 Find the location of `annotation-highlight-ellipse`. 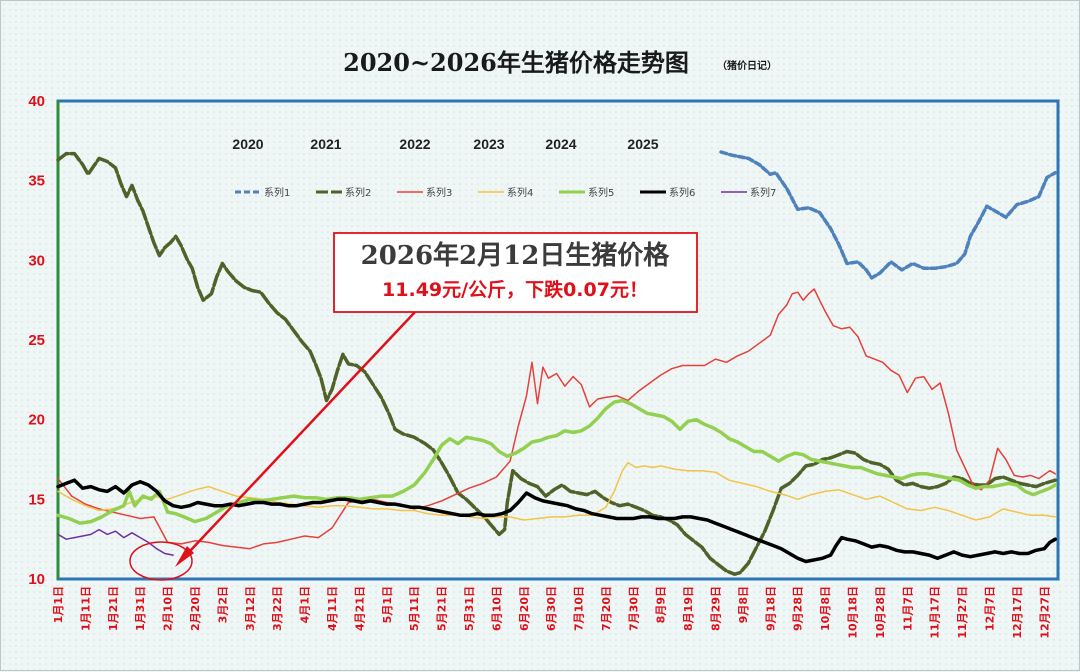

annotation-highlight-ellipse is located at coordinates (161, 561).